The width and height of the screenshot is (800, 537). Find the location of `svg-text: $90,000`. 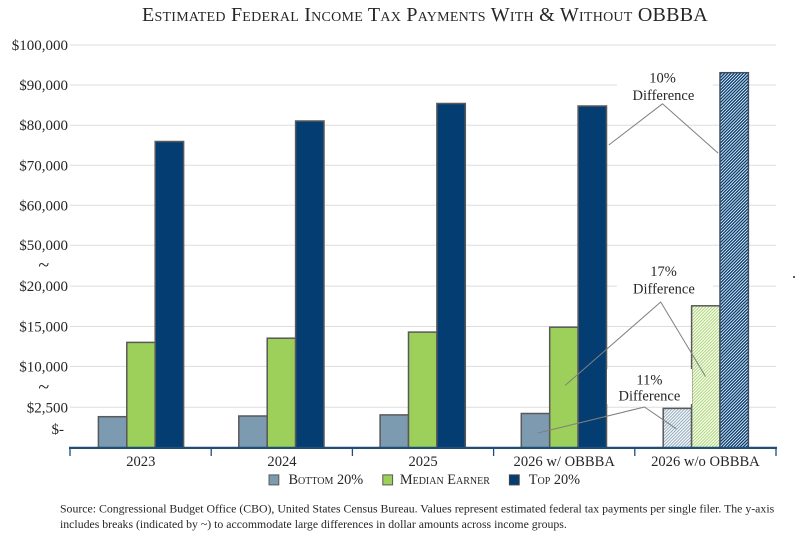

svg-text: $90,000 is located at coordinates (43, 86).